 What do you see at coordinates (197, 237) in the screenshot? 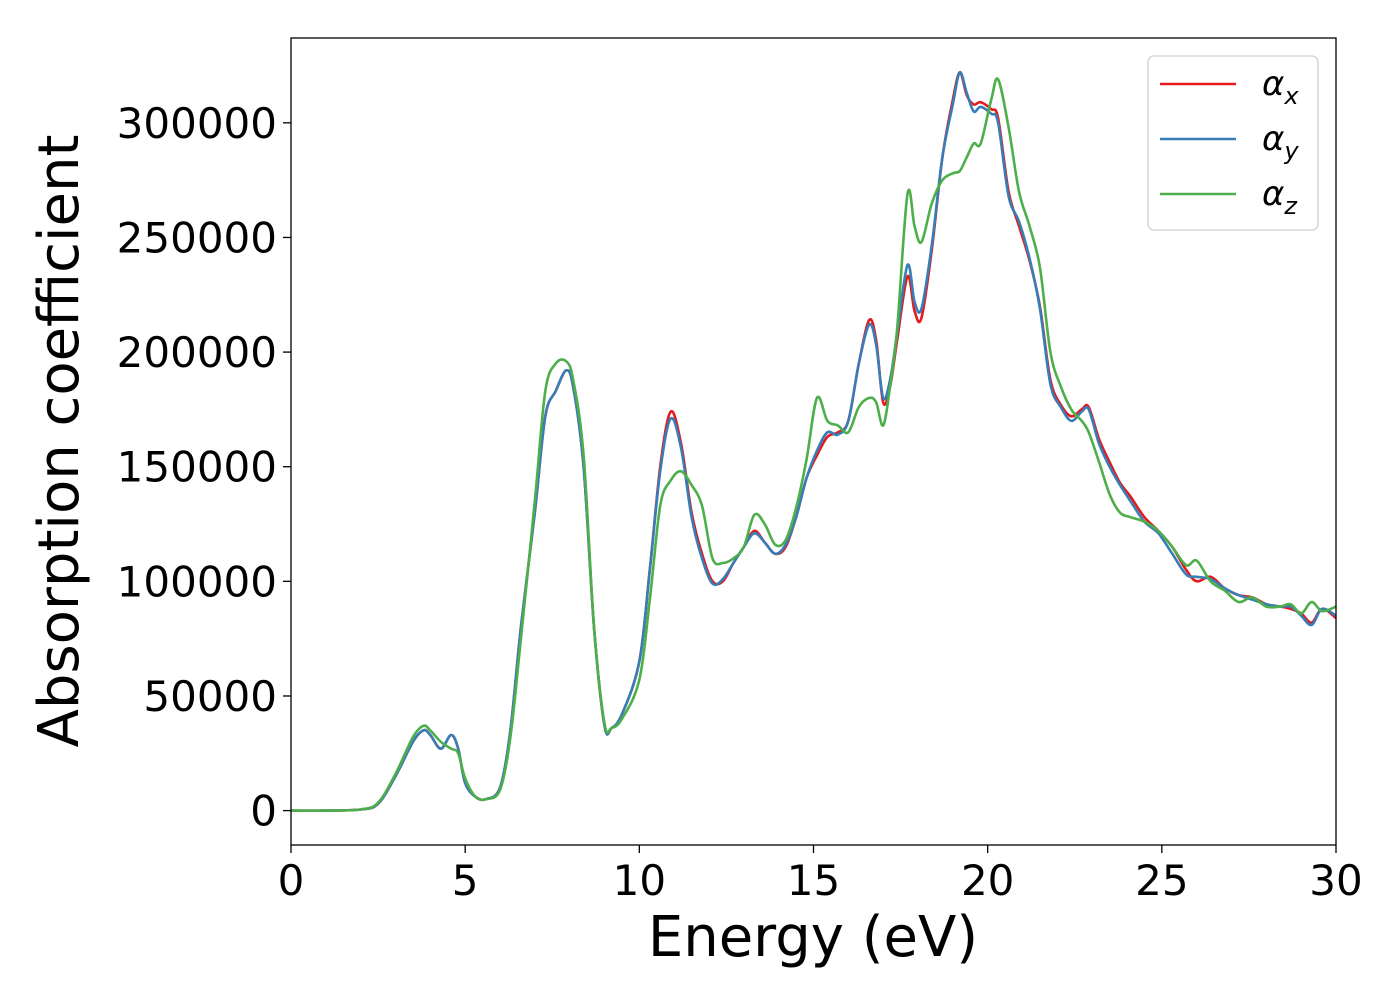
I see `y-tick-label: 250000` at bounding box center [197, 237].